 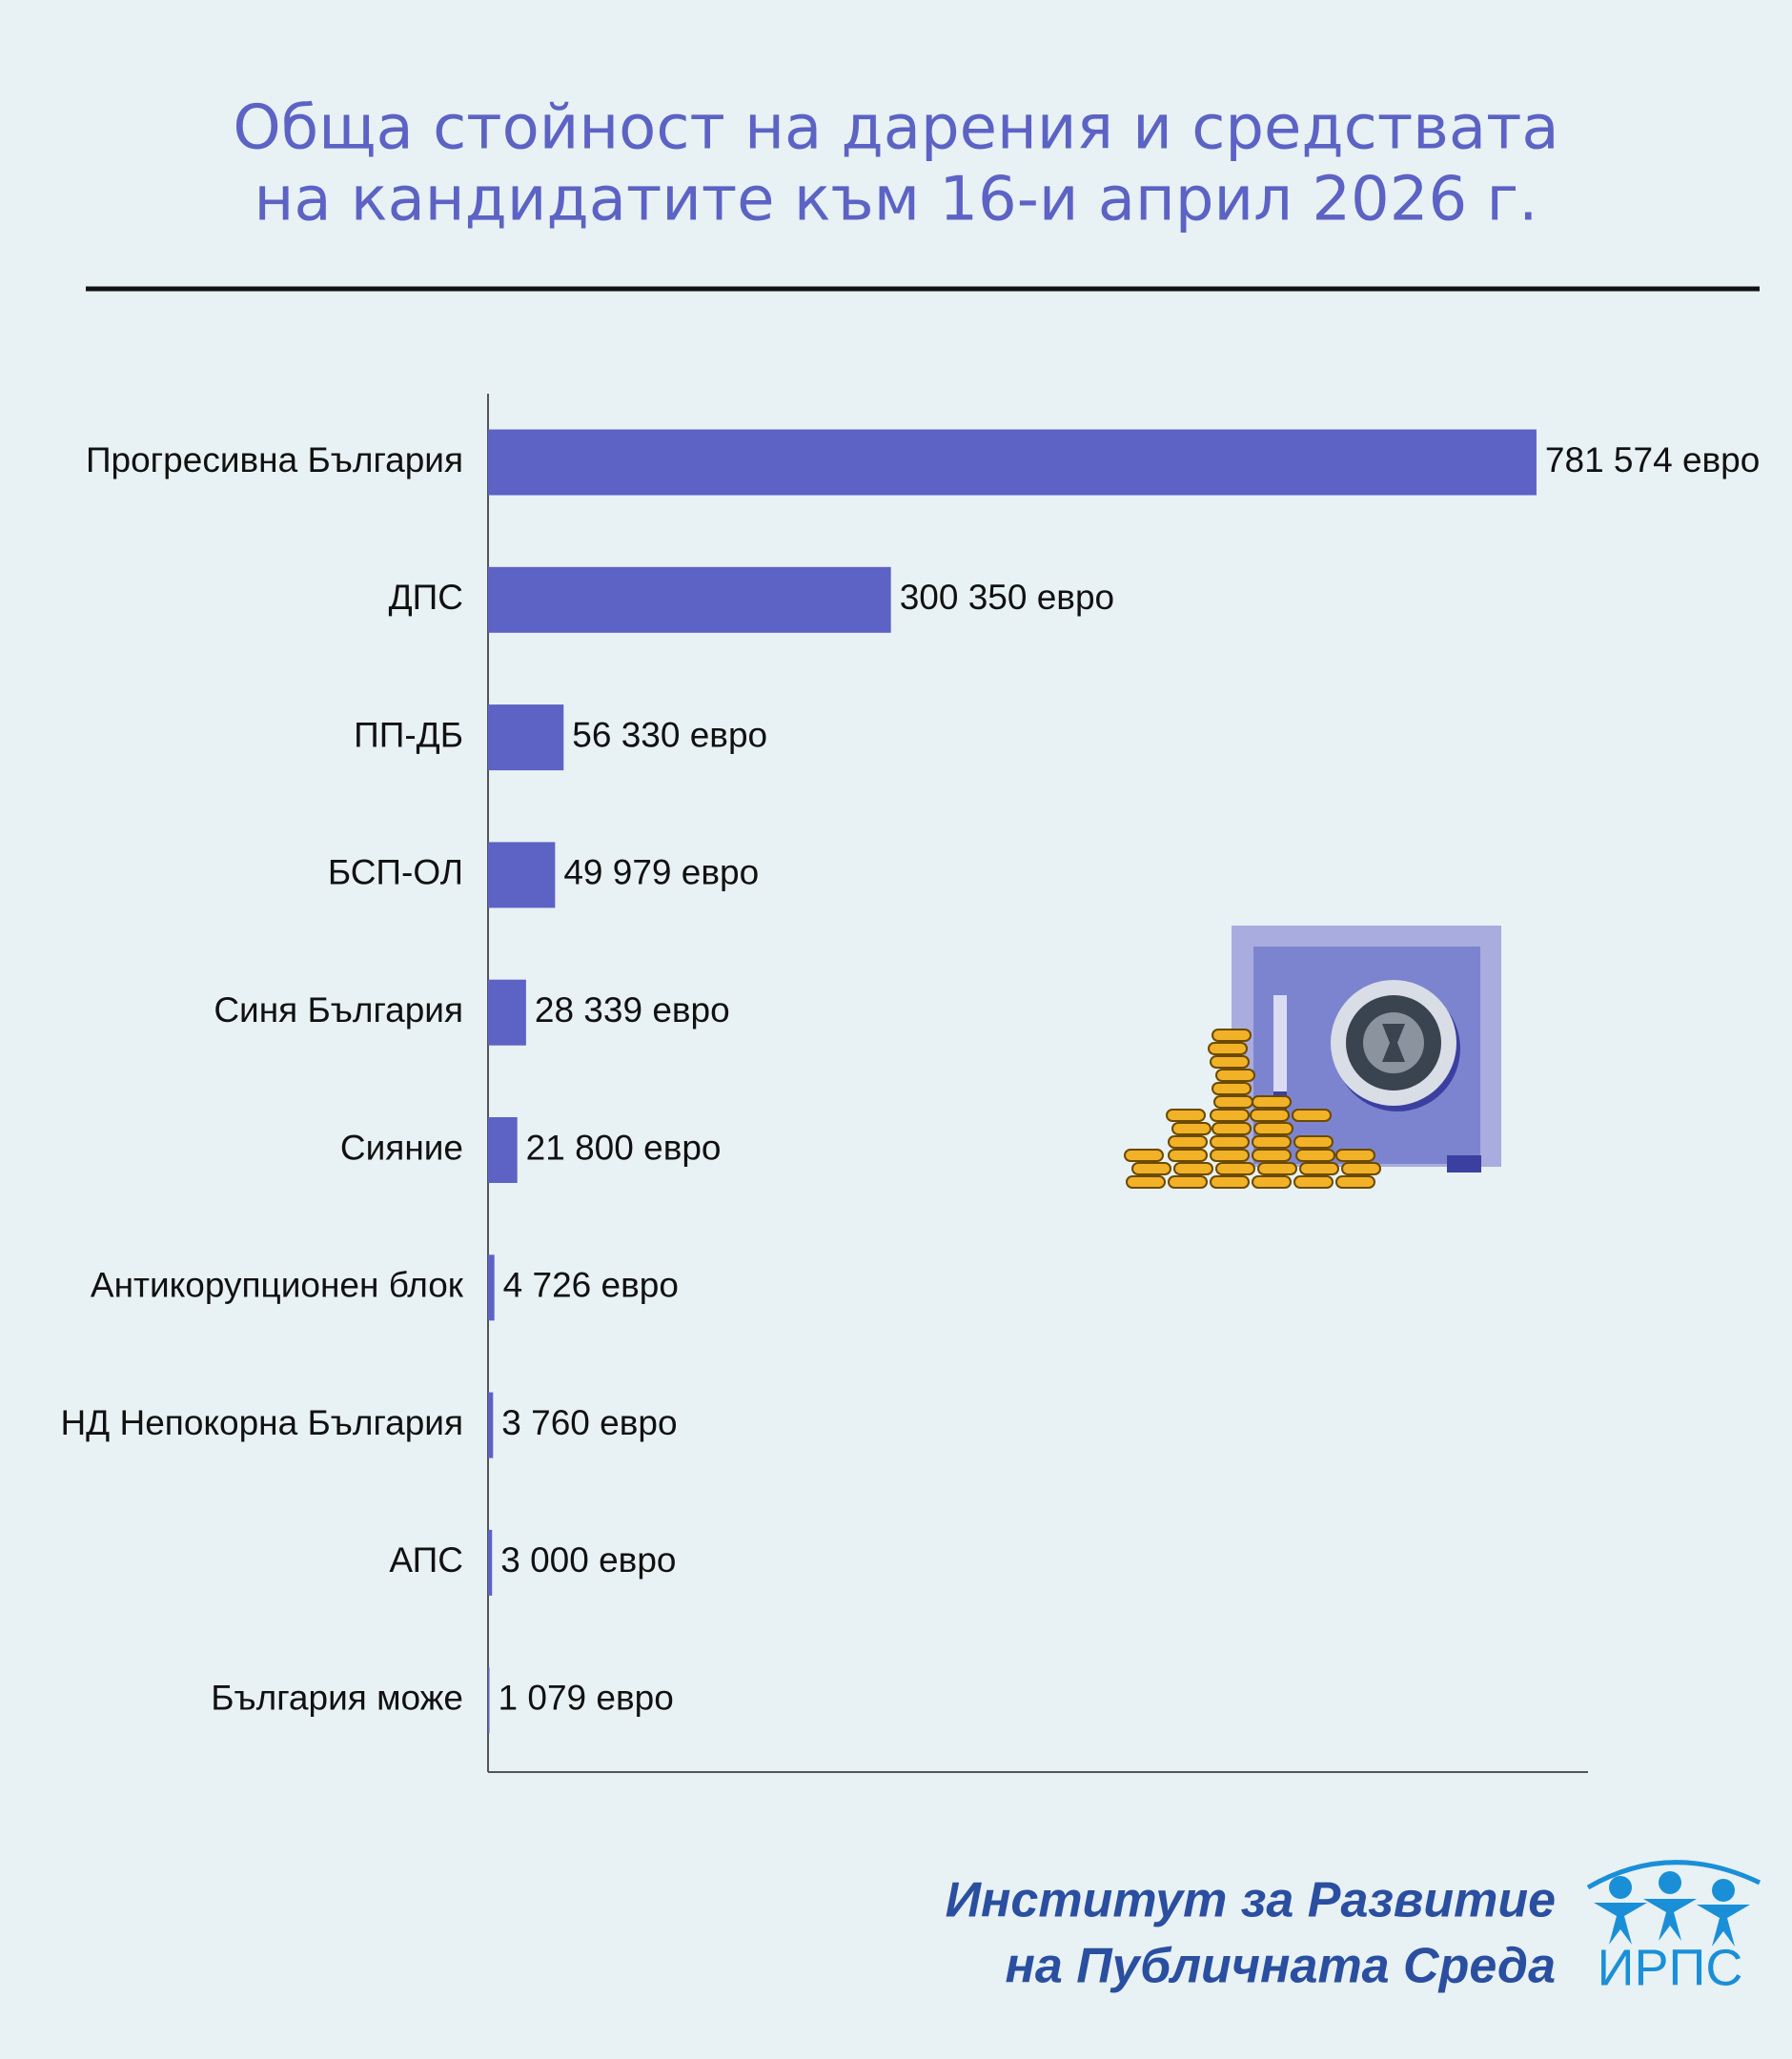 I want to click on category-label: Прогресивна България, so click(x=274, y=459).